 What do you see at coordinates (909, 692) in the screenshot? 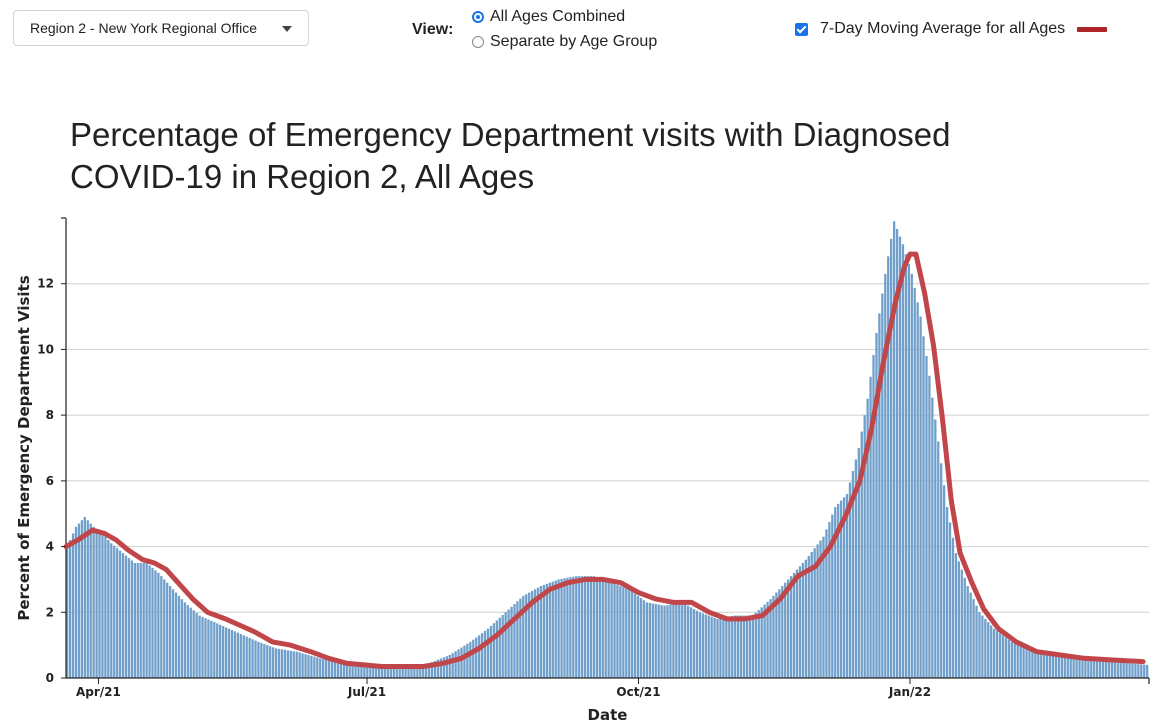
I see `x-tick-label: Jan/22` at bounding box center [909, 692].